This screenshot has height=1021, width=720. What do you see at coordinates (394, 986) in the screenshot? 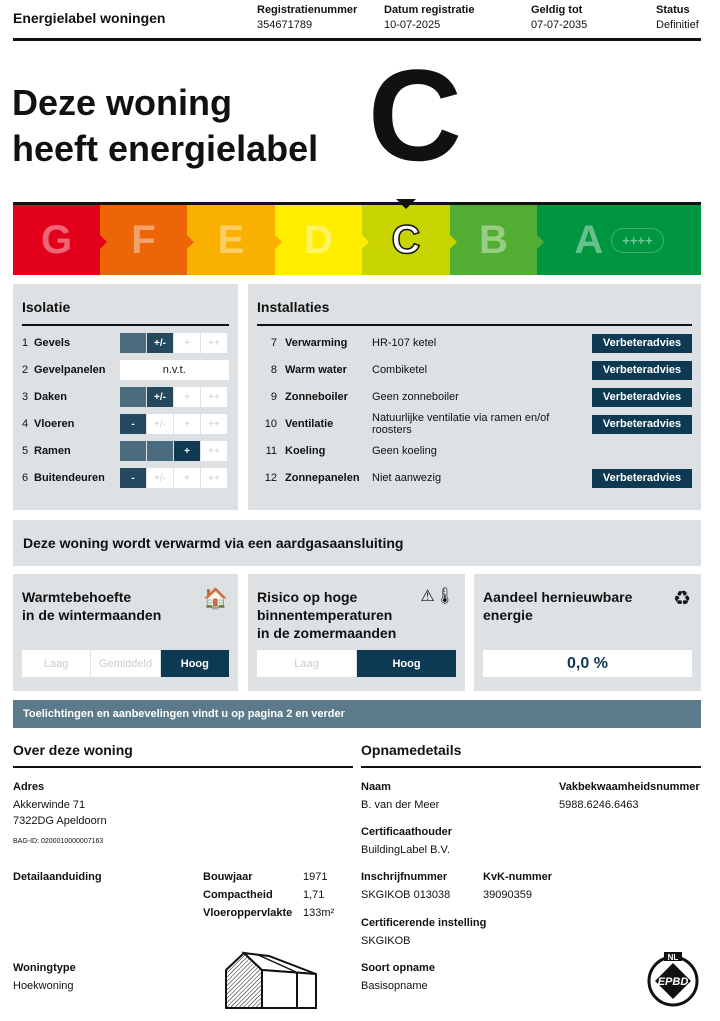
I see `soort-opname-value: Basisopname` at bounding box center [394, 986].